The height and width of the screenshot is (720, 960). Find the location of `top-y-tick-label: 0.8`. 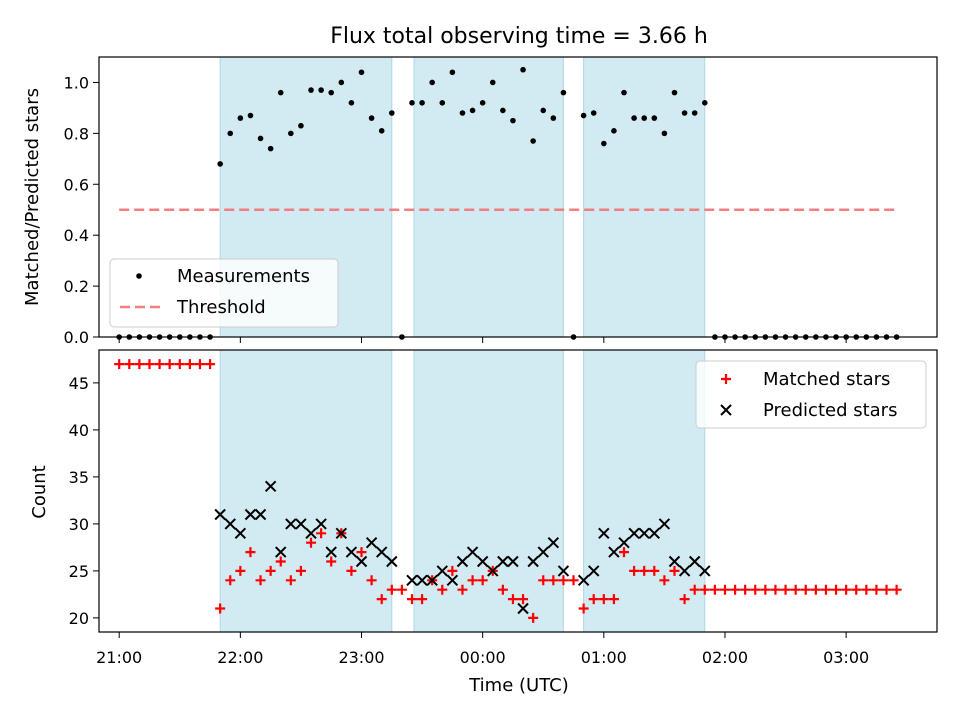

top-y-tick-label: 0.8 is located at coordinates (76, 133).